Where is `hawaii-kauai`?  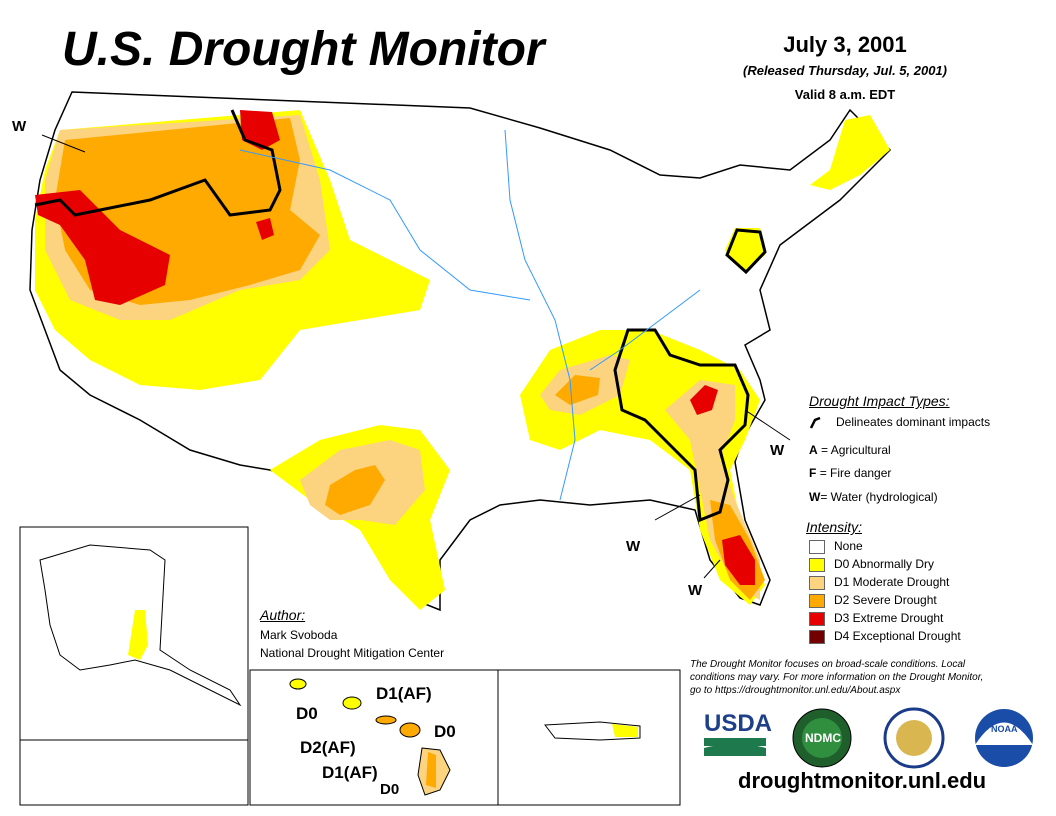
hawaii-kauai is located at coordinates (298, 684).